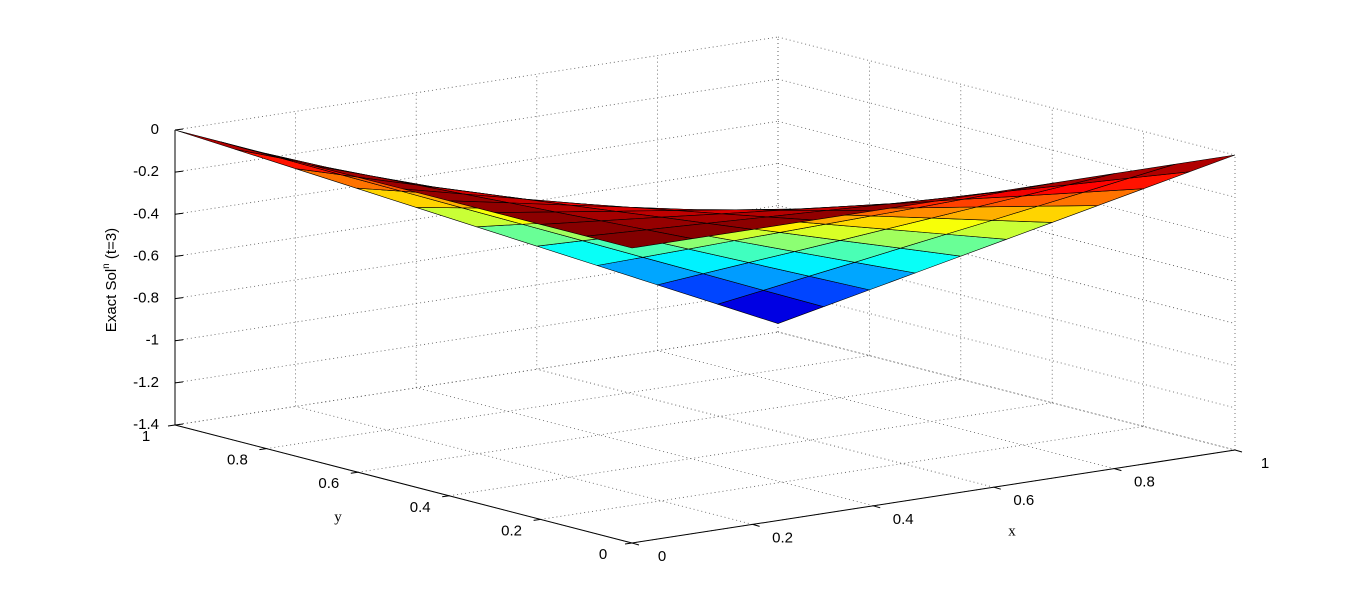 This screenshot has height=607, width=1366. I want to click on z-tick-label: -1, so click(152, 340).